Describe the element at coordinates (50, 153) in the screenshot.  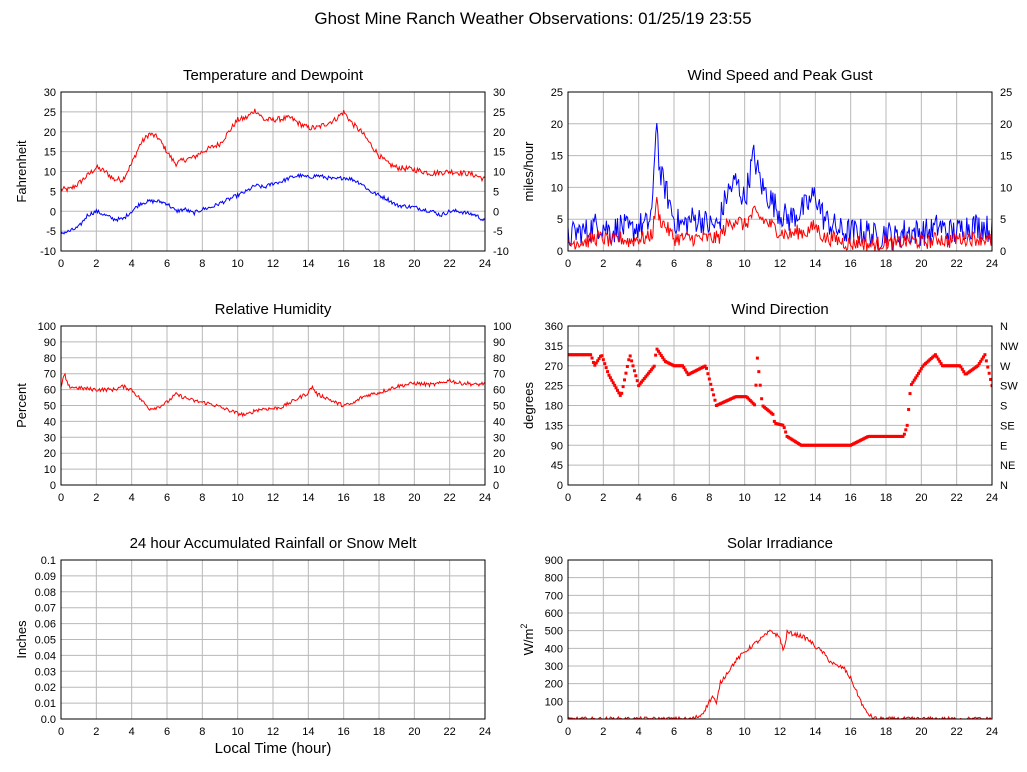
I see `y-tick-label: 15` at that location.